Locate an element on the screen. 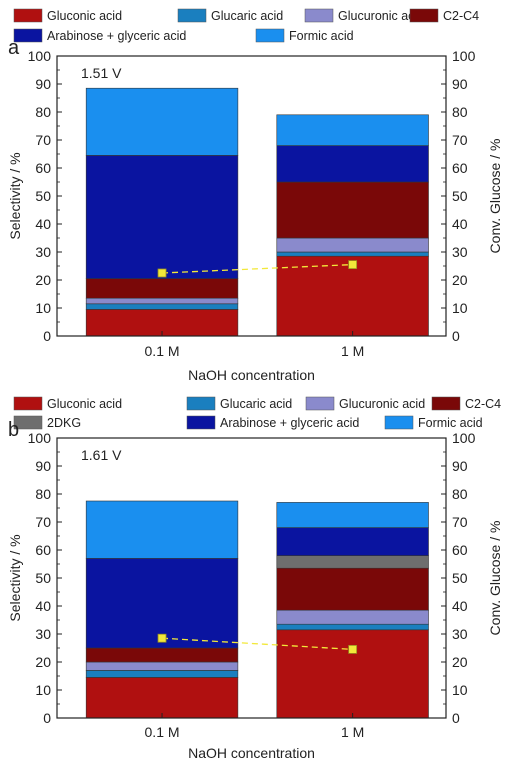  panel-label: a is located at coordinates (14, 48).